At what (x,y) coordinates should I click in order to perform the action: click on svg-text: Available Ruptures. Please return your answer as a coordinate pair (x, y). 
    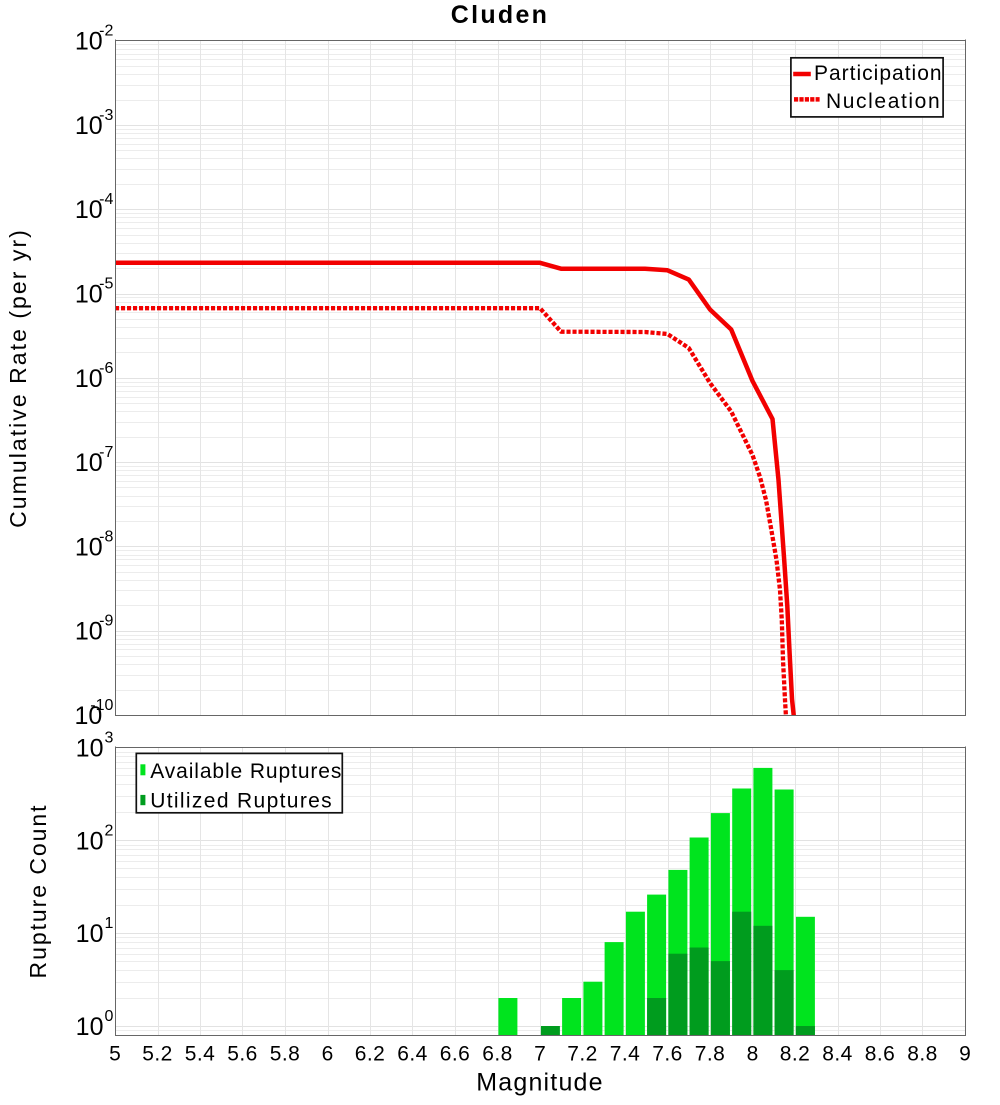
    Looking at the image, I should click on (246, 771).